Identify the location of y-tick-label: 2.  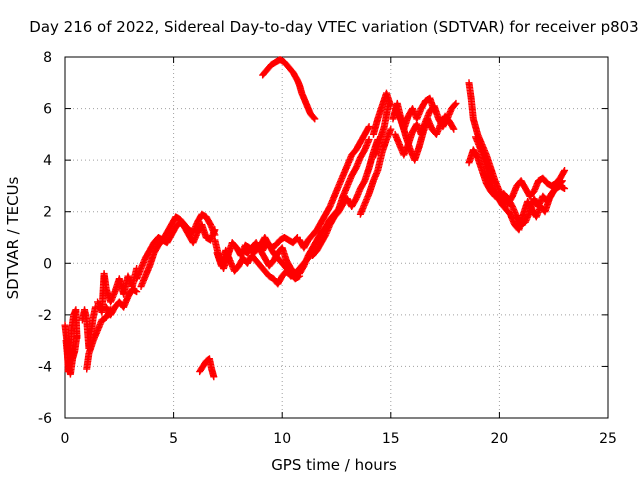
(47, 213).